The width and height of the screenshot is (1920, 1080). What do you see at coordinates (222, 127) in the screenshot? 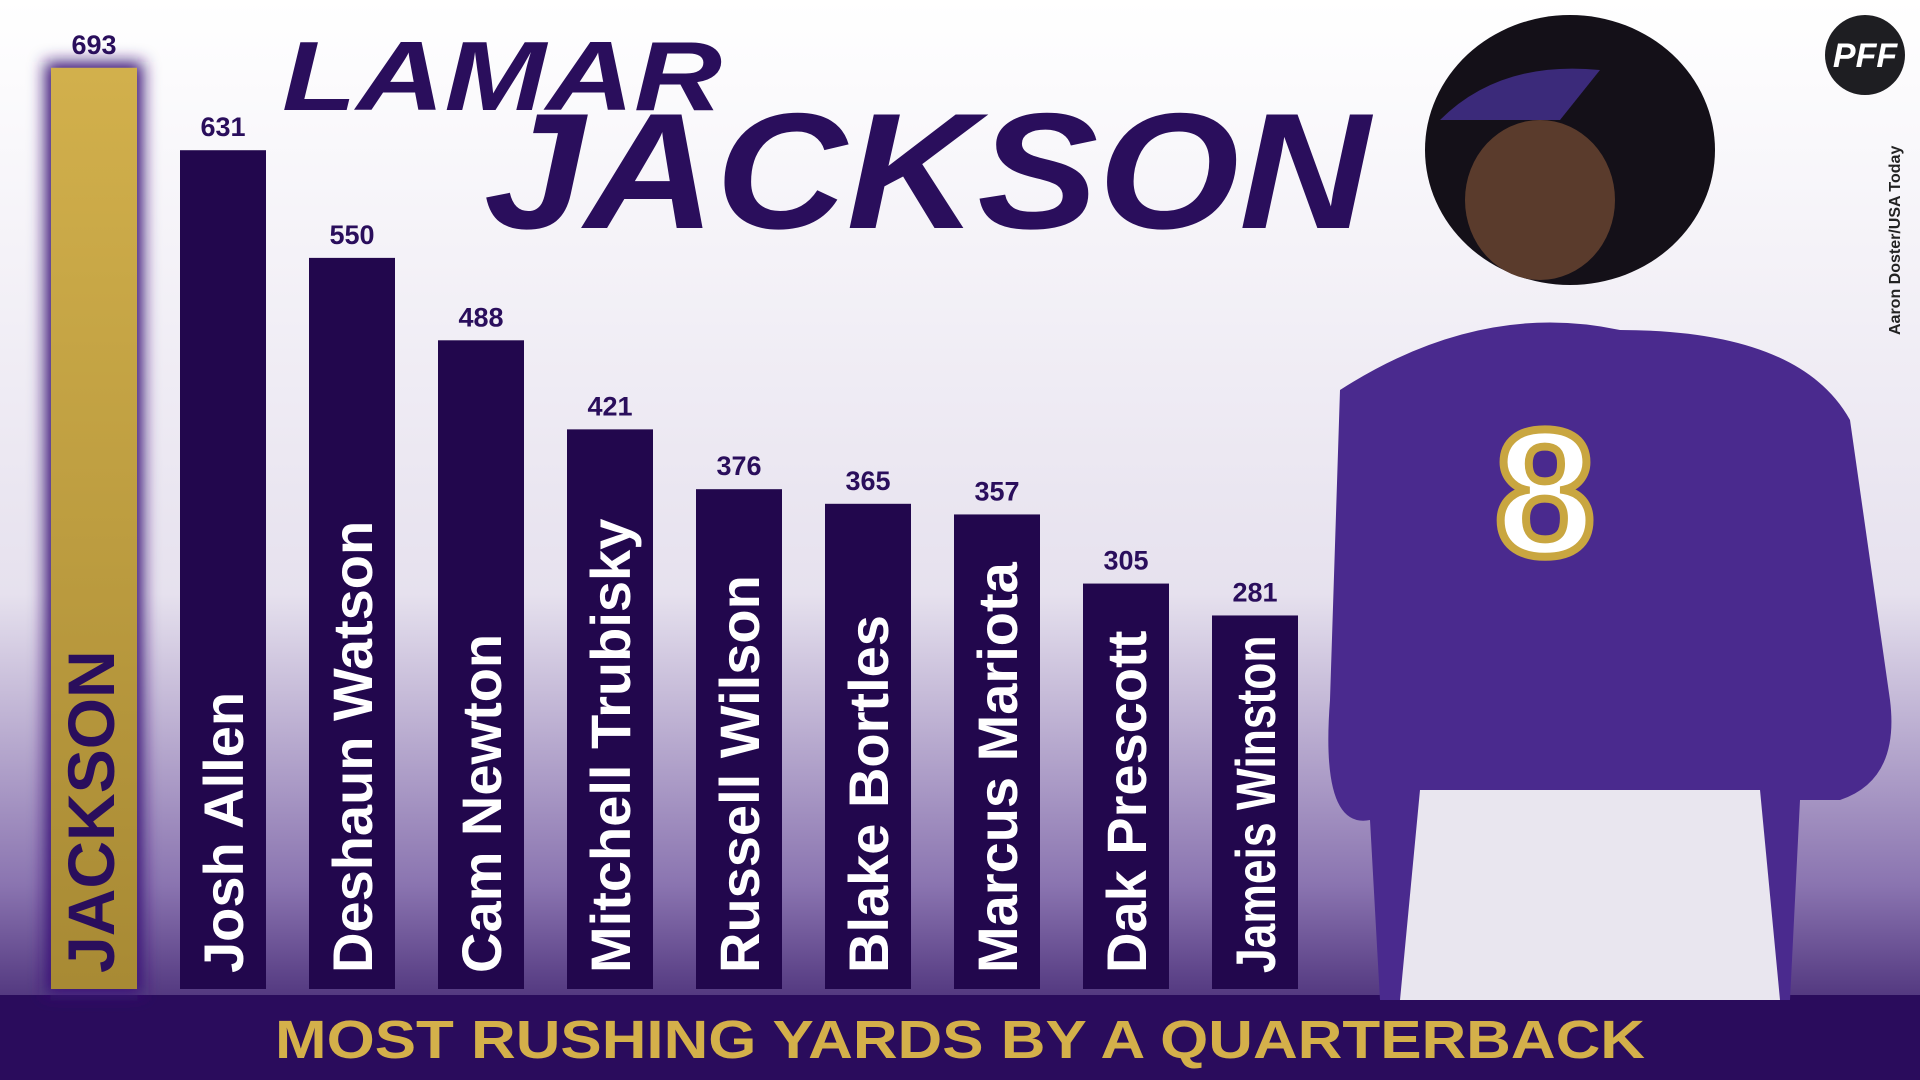
I see `value-label: 631` at bounding box center [222, 127].